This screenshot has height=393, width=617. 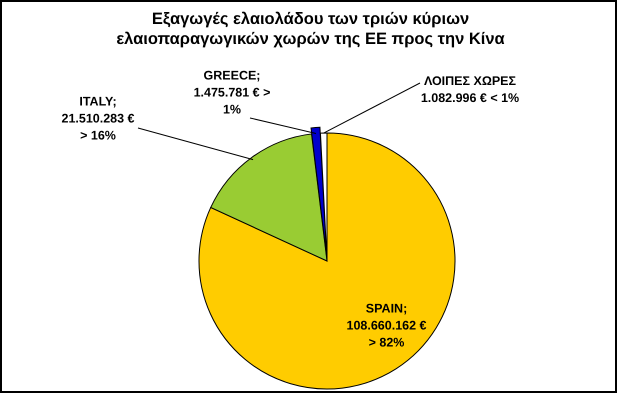 What do you see at coordinates (386, 325) in the screenshot?
I see `slice-label: SPAIN; 108.660.162 € > 82%` at bounding box center [386, 325].